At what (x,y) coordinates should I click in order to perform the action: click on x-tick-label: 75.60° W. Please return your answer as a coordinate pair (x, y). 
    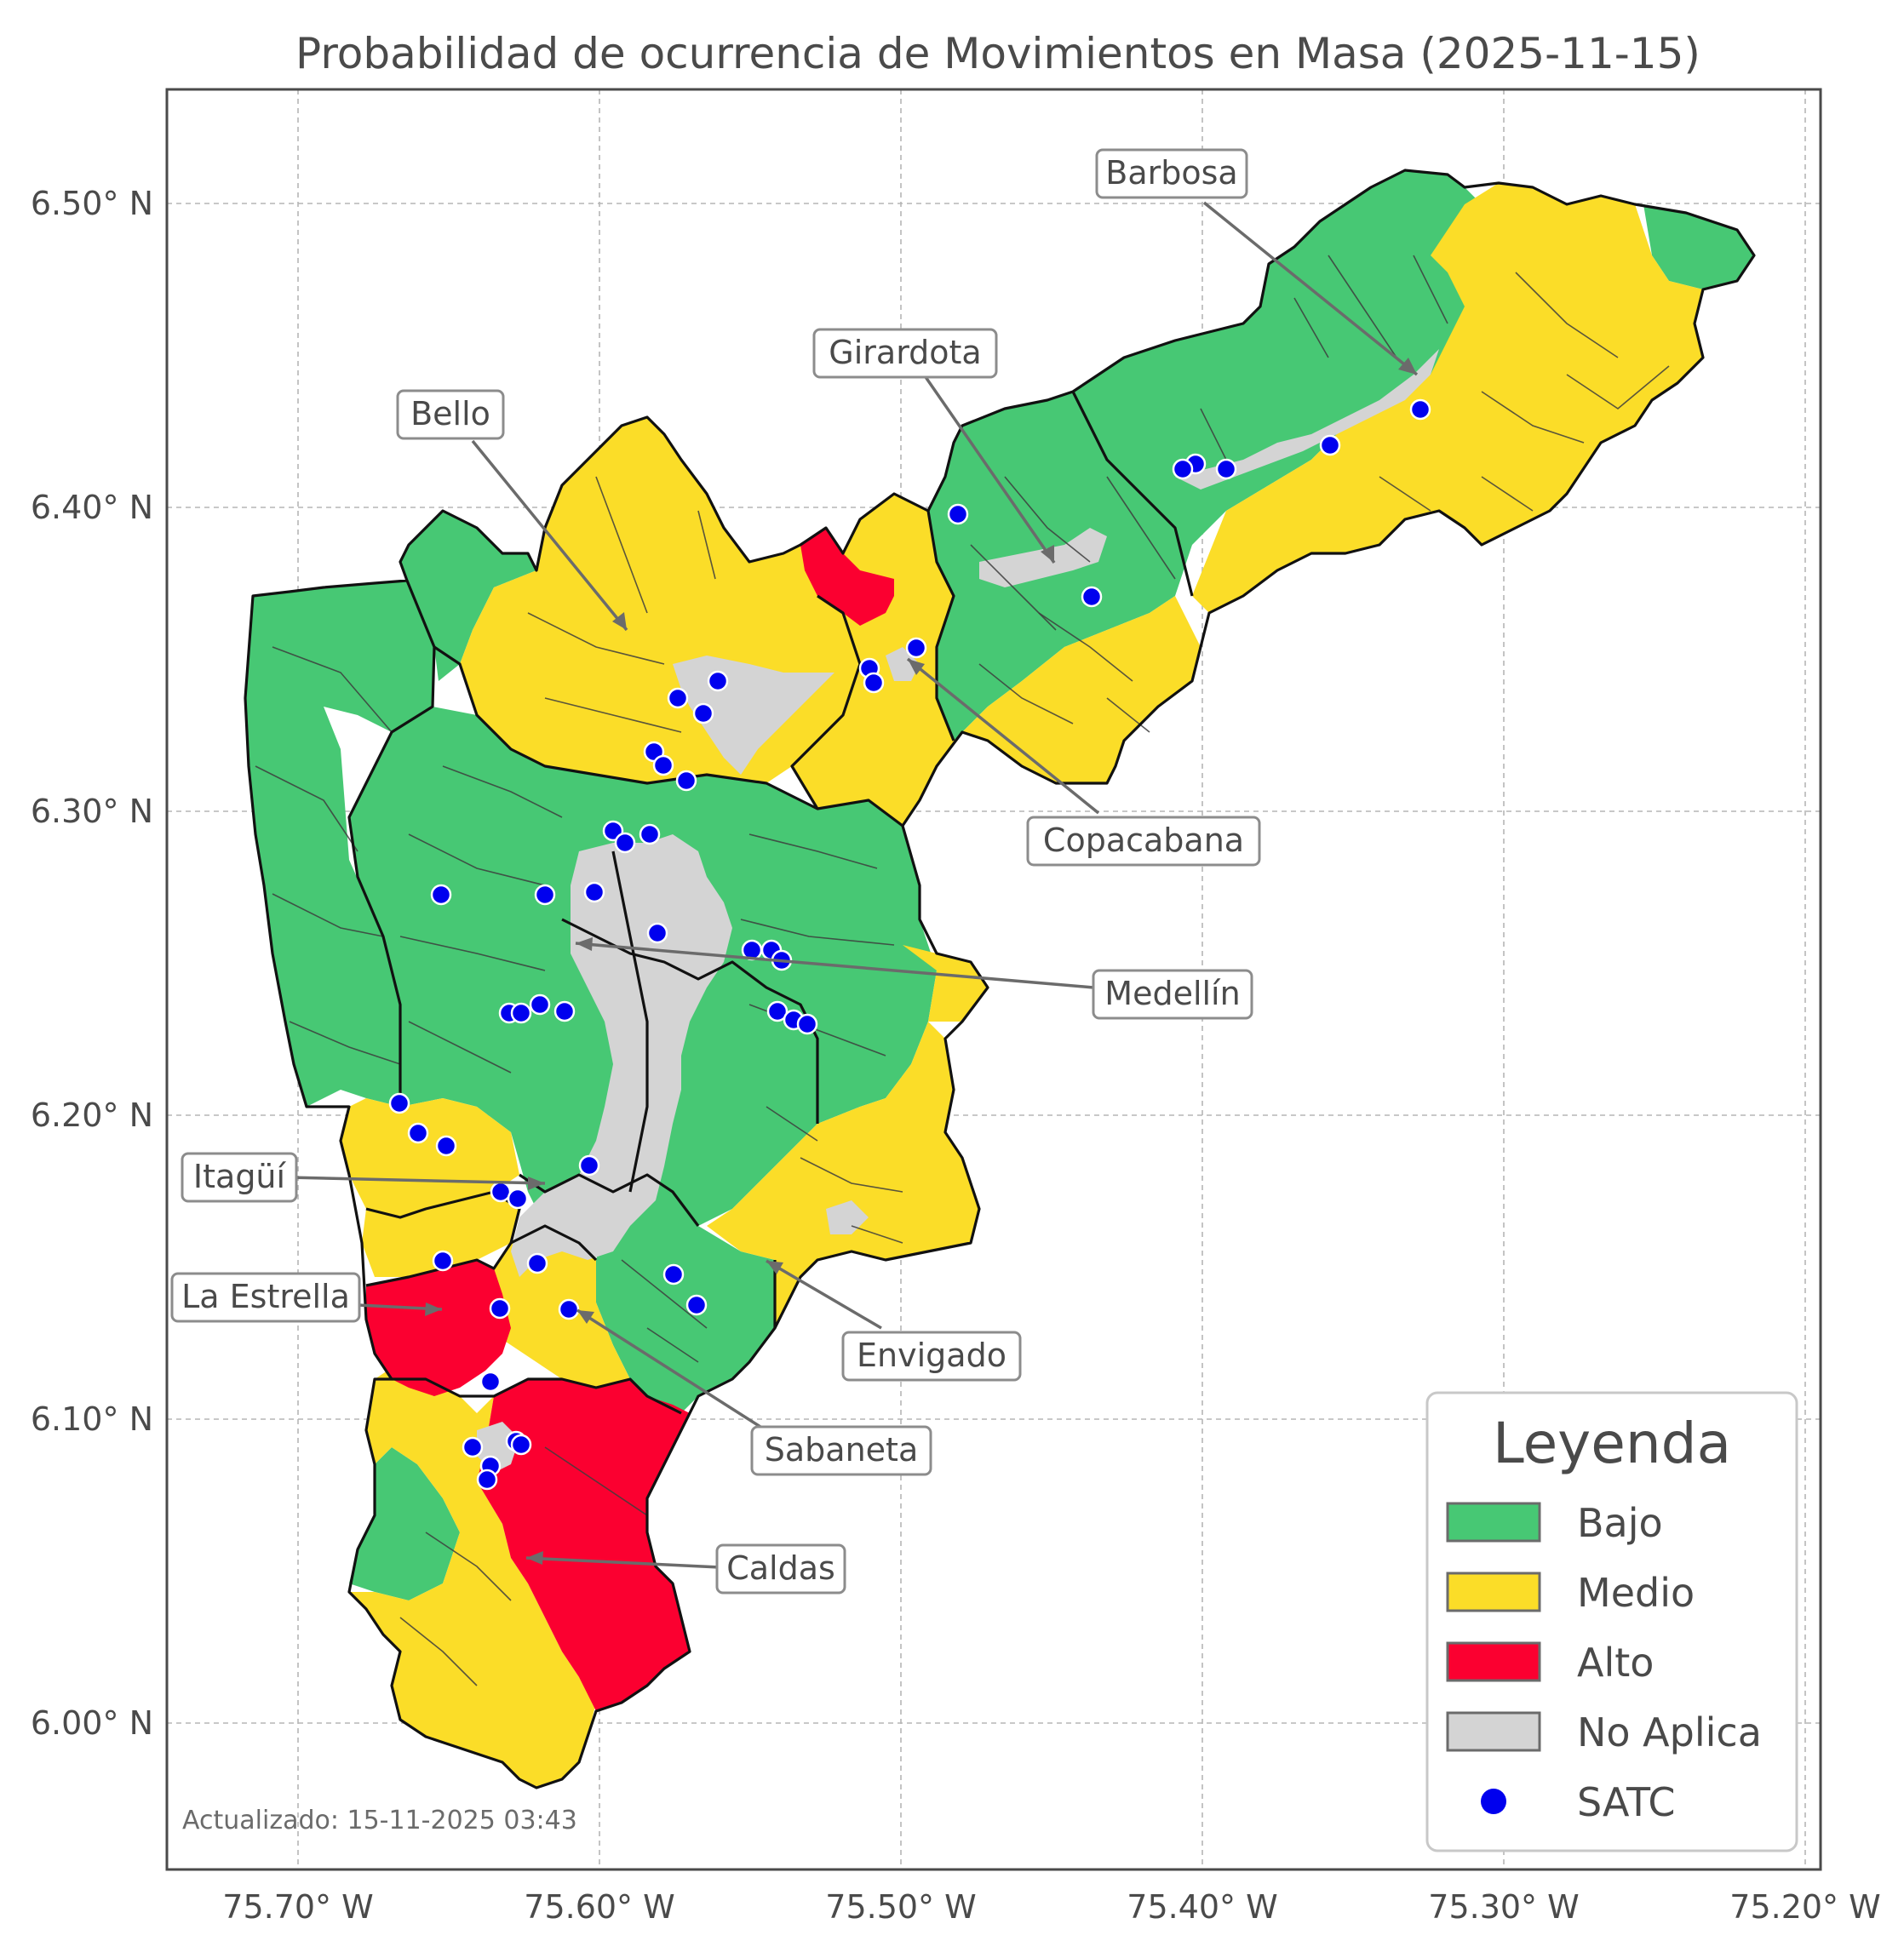
    Looking at the image, I should click on (599, 1907).